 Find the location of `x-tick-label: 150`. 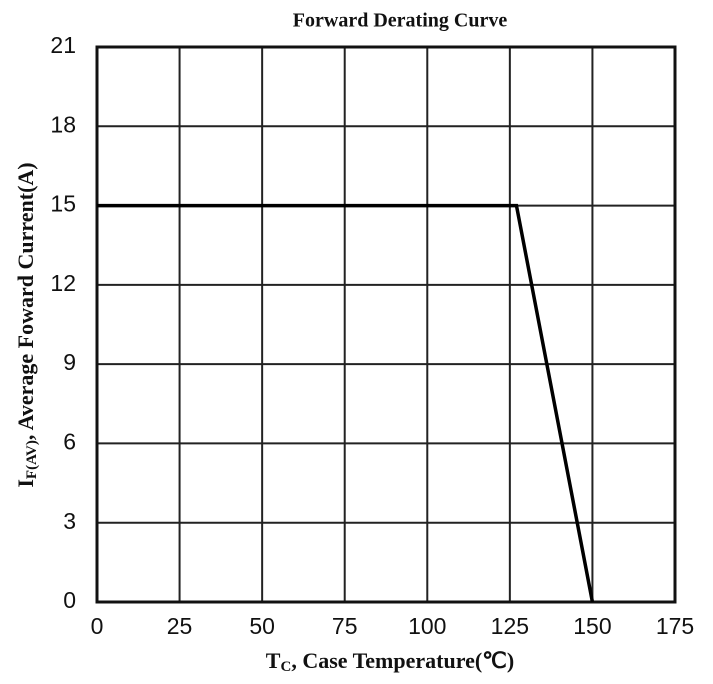

x-tick-label: 150 is located at coordinates (592, 626).